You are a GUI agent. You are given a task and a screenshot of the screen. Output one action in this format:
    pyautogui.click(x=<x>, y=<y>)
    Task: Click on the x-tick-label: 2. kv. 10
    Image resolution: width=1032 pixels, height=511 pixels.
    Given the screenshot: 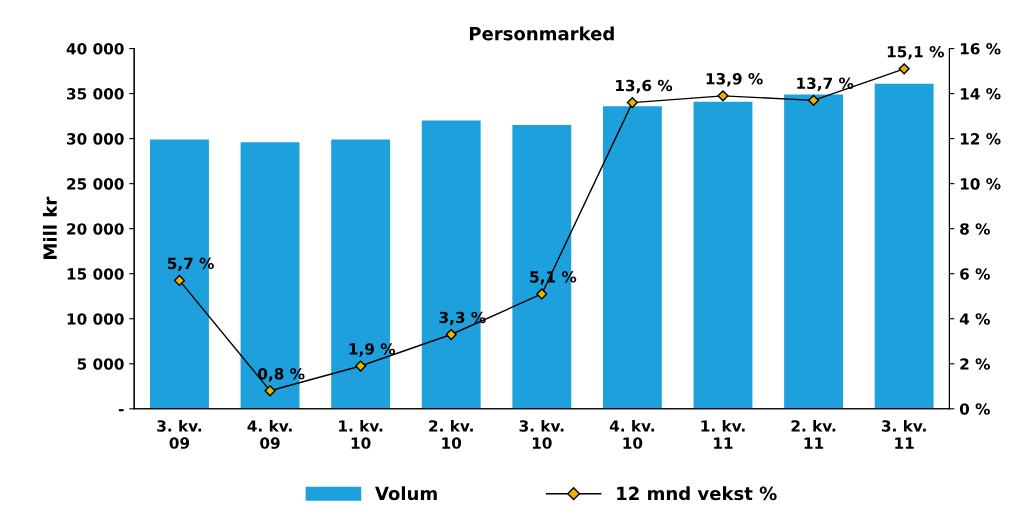 What is the action you would take?
    pyautogui.click(x=451, y=434)
    